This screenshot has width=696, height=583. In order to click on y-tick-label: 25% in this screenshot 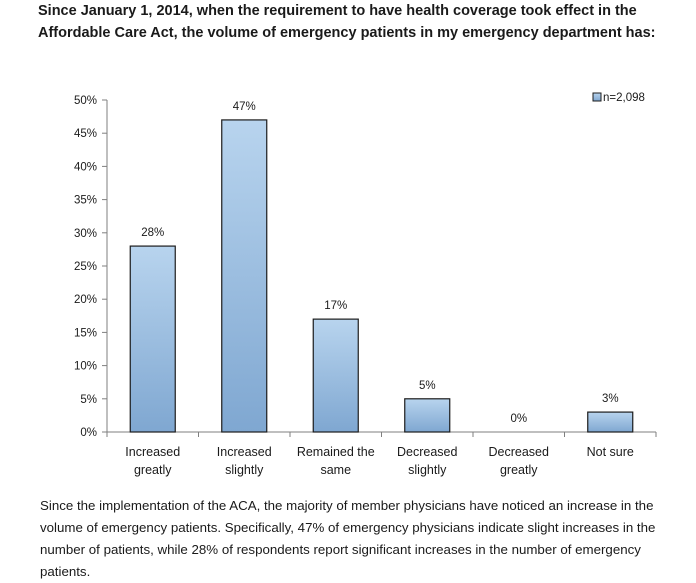, I will do `click(85, 267)`.